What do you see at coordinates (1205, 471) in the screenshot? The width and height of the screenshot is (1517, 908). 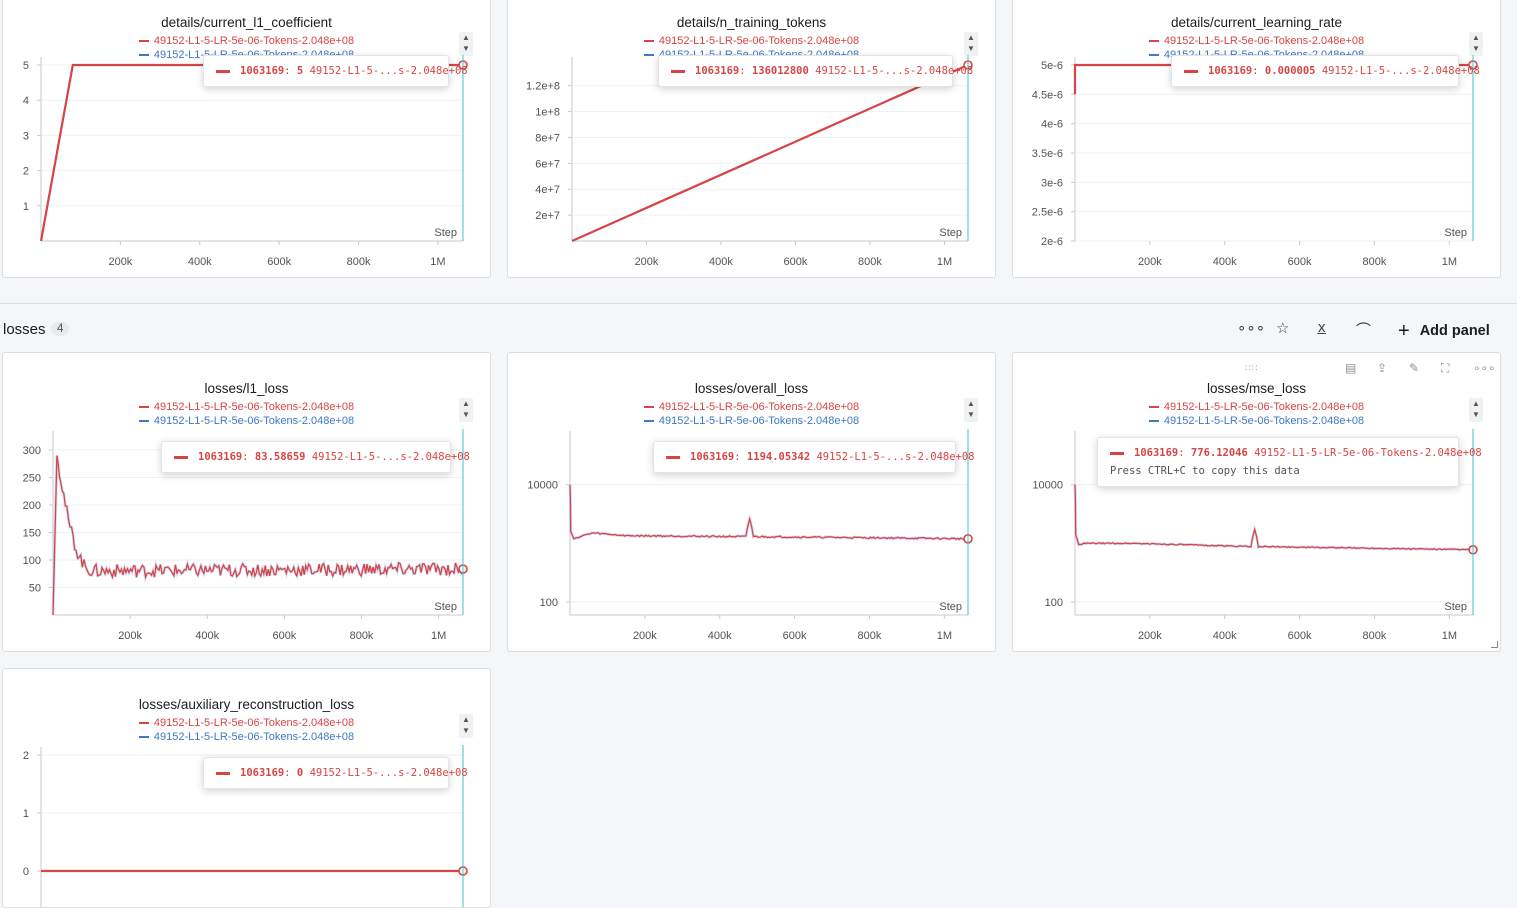 I see `tooltip-hint: Press CTRL+C to copy this data` at bounding box center [1205, 471].